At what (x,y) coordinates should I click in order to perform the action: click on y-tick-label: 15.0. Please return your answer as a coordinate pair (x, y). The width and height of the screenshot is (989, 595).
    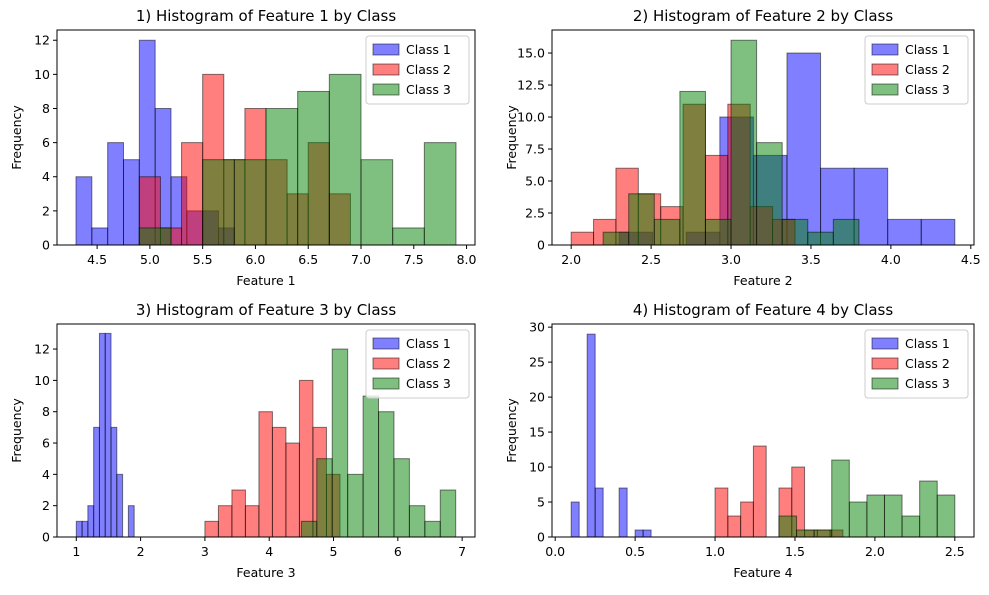
    Looking at the image, I should click on (531, 53).